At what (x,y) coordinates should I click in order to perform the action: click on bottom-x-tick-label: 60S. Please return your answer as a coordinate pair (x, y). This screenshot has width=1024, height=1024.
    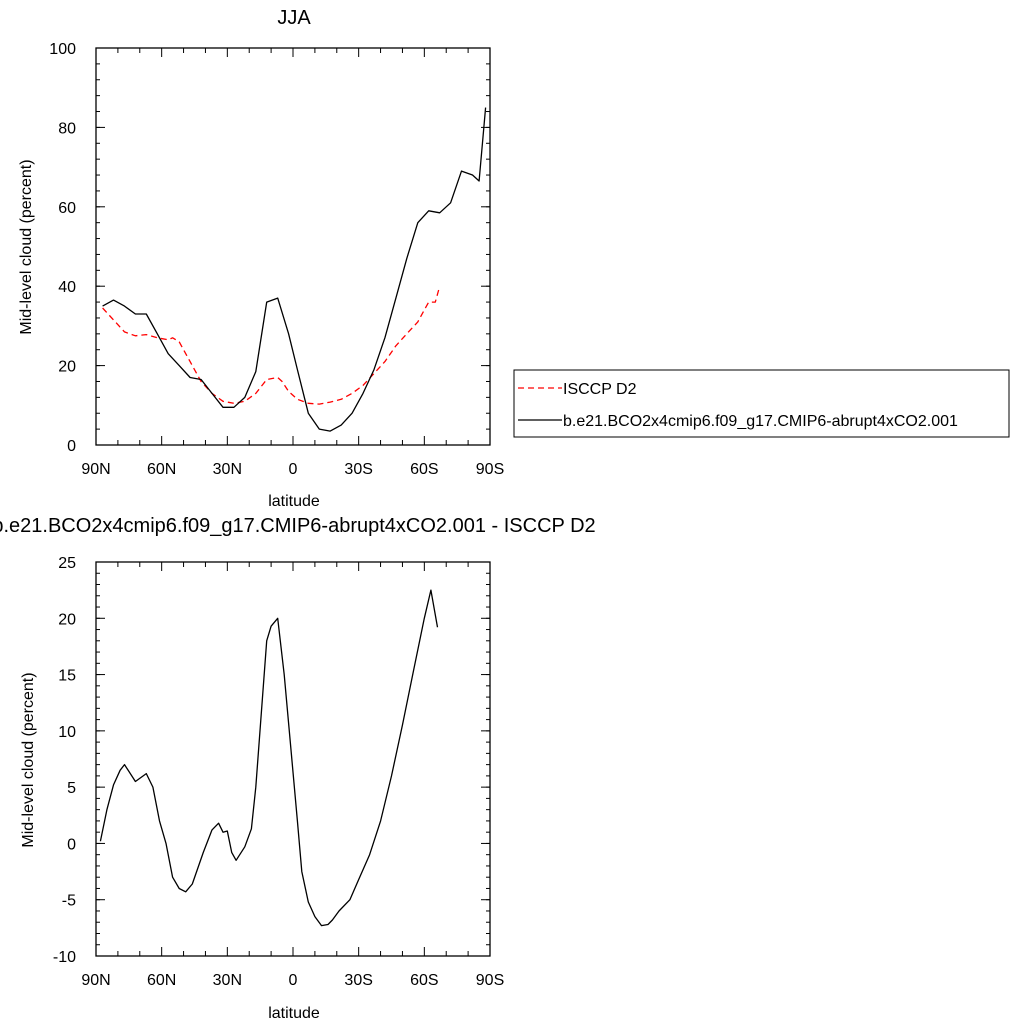
    Looking at the image, I should click on (424, 980).